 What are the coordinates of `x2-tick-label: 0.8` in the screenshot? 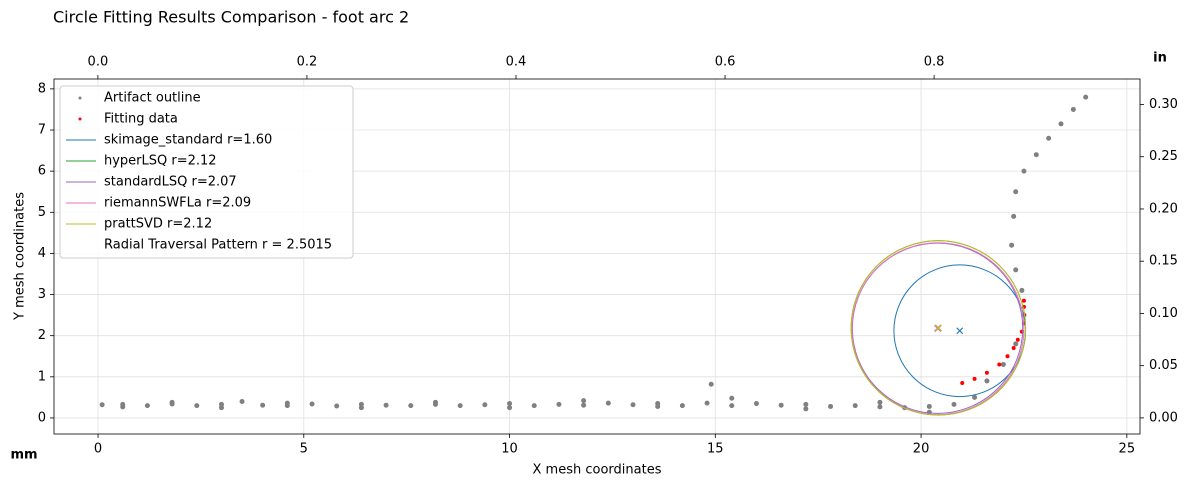 It's located at (934, 62).